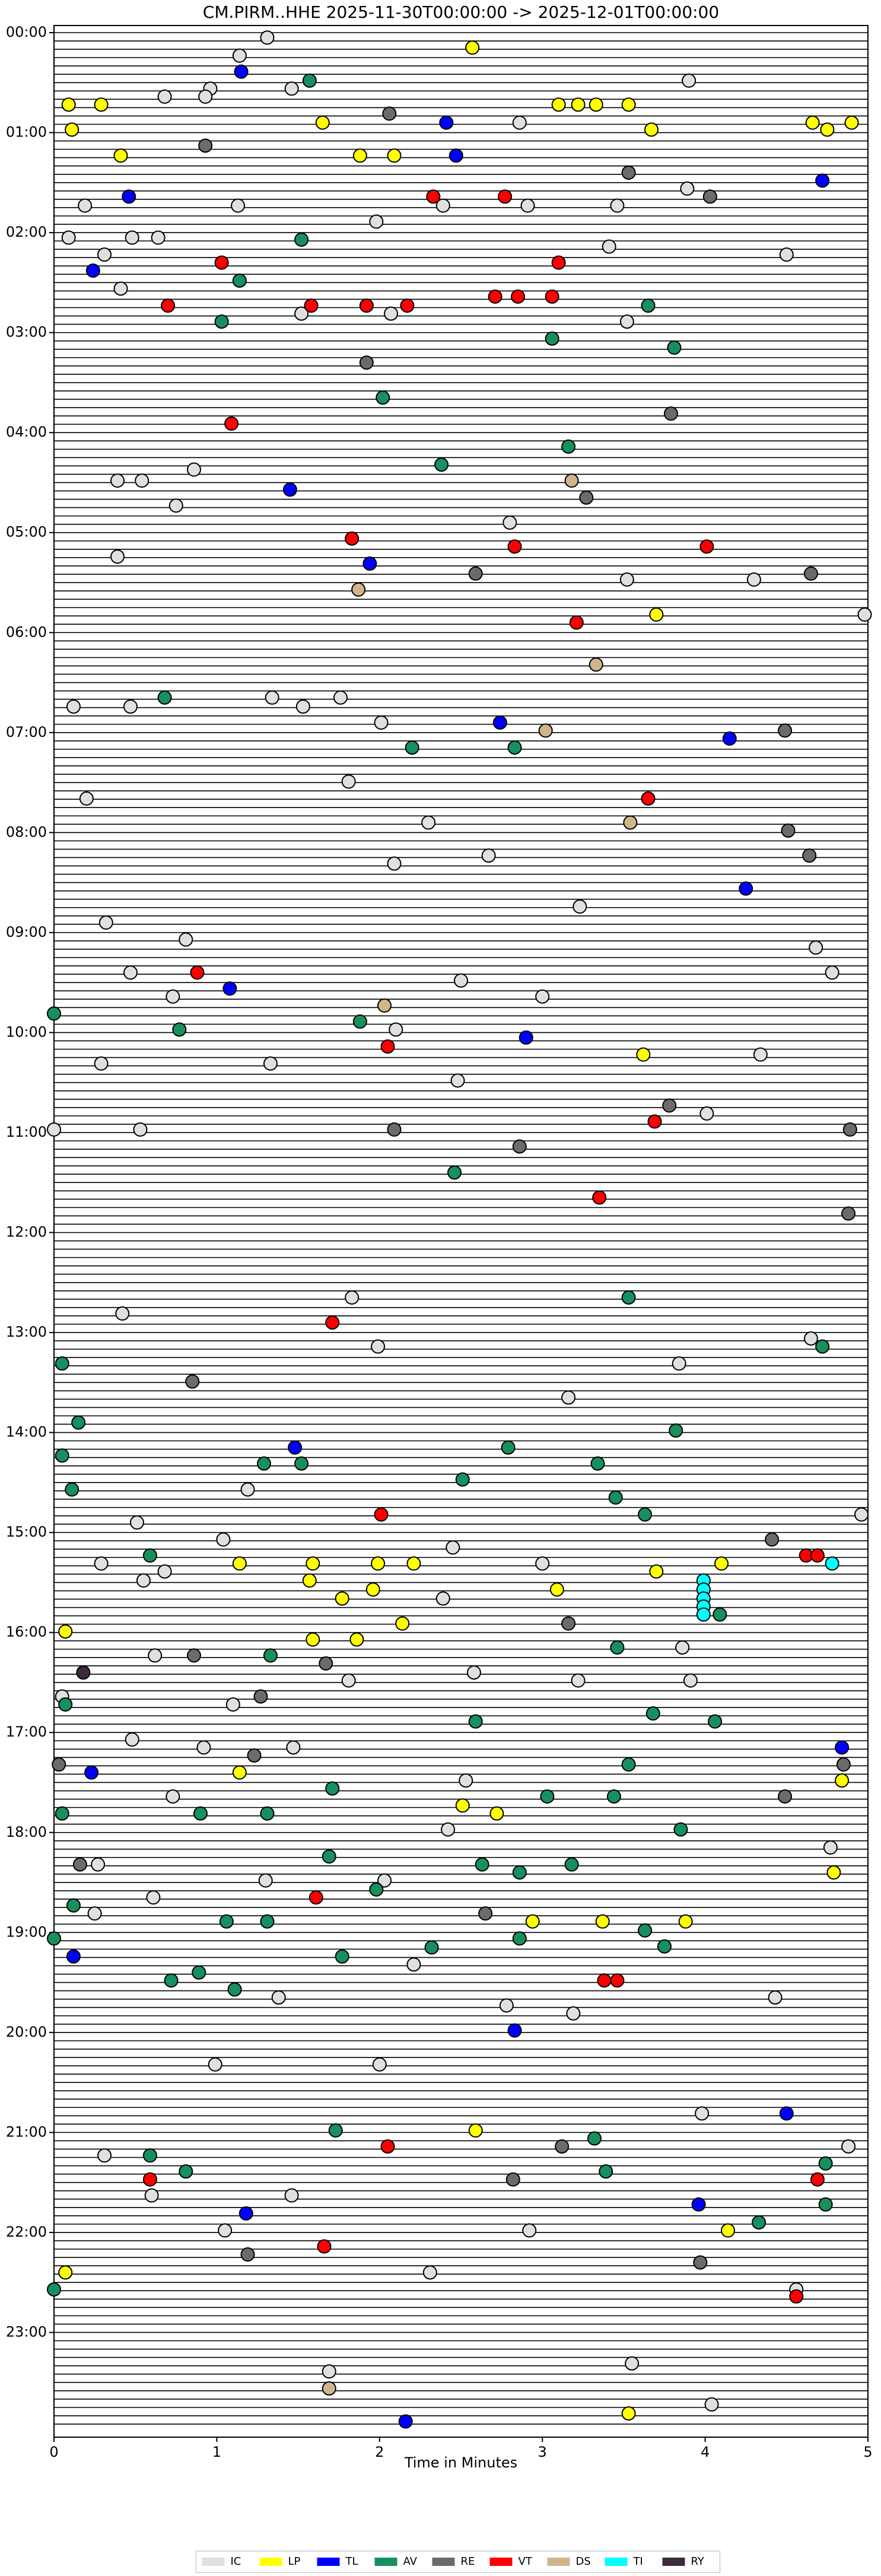 Image resolution: width=881 pixels, height=2576 pixels. I want to click on x-tick-label: 4, so click(706, 2452).